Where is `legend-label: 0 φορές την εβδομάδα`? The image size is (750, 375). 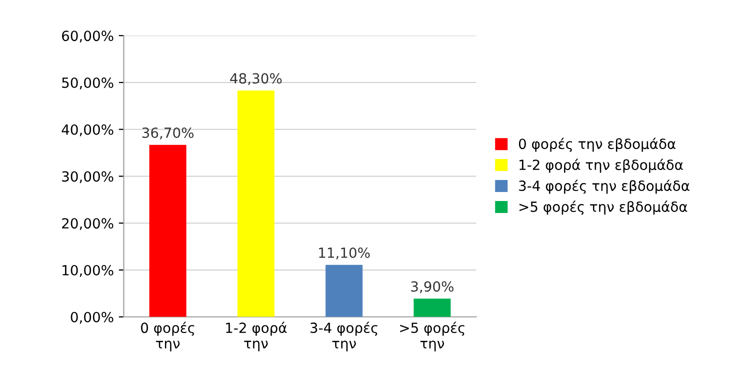
legend-label: 0 φορές την εβδομάδα is located at coordinates (597, 145).